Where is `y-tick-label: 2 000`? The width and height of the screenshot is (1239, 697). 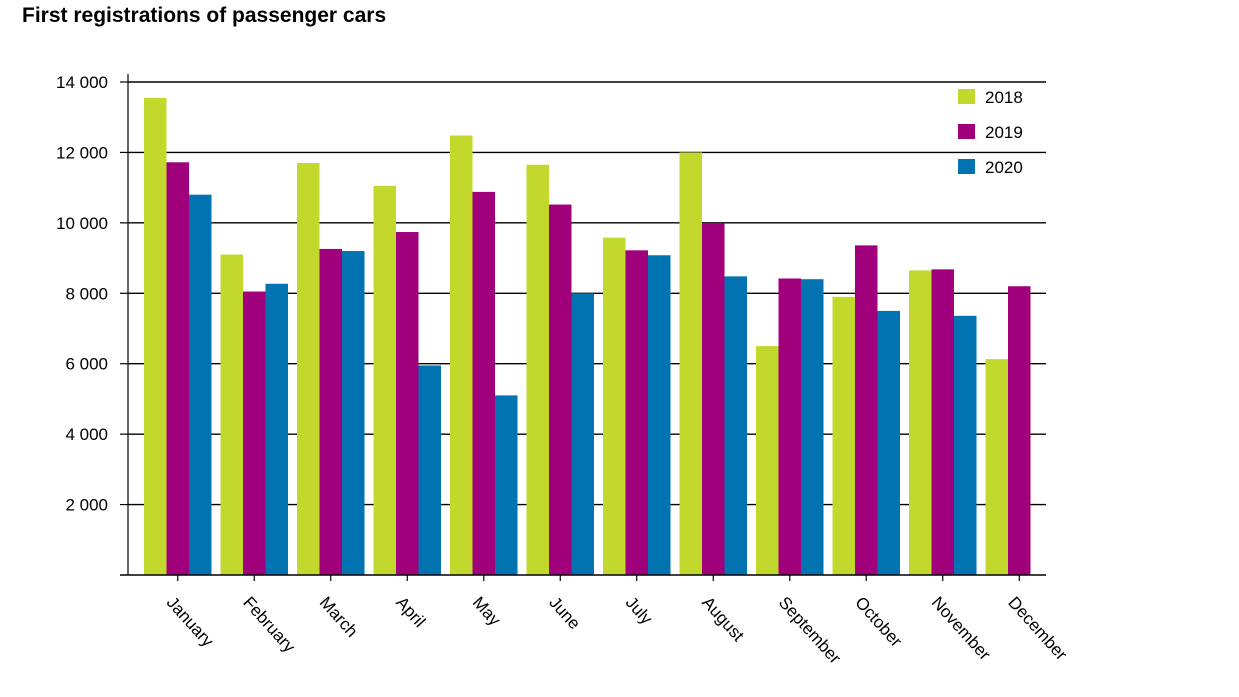 y-tick-label: 2 000 is located at coordinates (86, 505).